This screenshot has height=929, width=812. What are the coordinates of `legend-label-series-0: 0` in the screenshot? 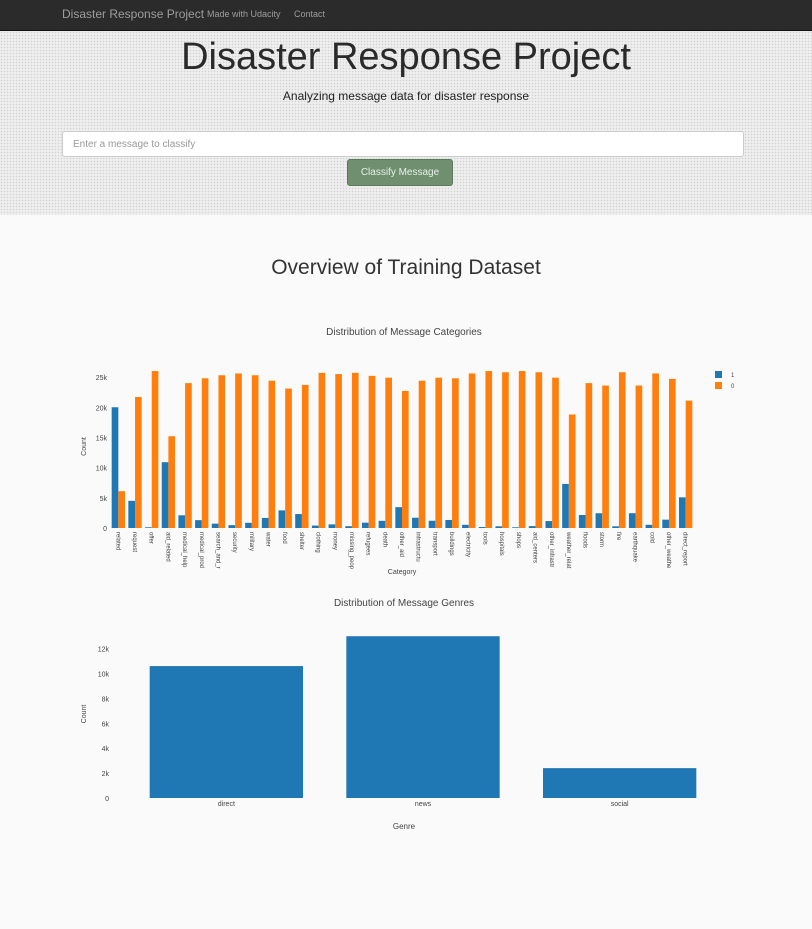 It's located at (733, 387).